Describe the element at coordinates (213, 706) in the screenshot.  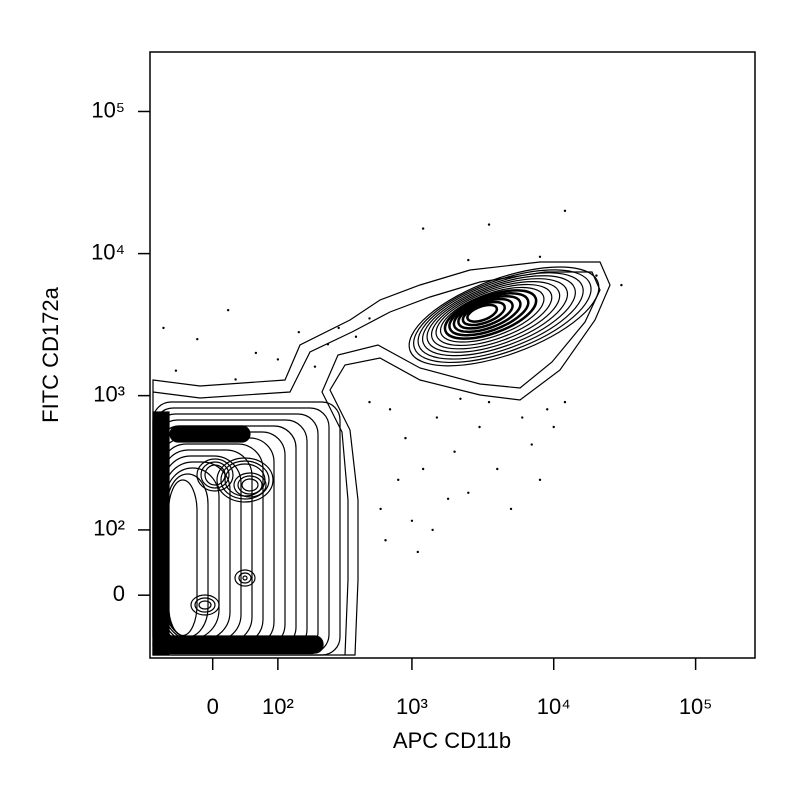
I see `x-tick-label: 0` at that location.